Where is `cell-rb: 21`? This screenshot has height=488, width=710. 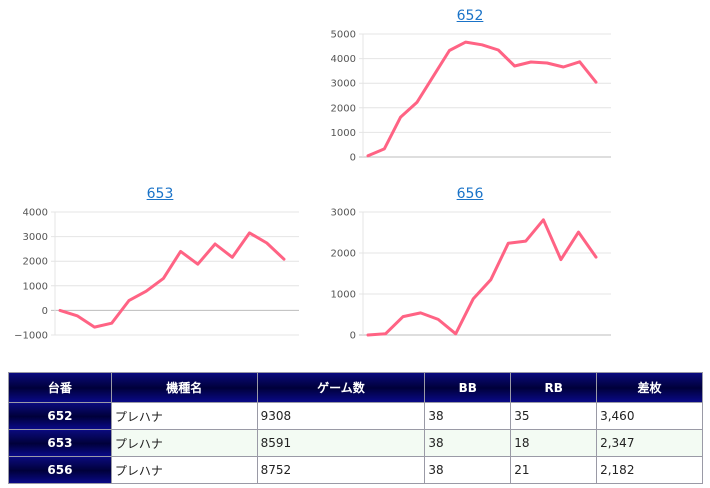
cell-rb: 21 is located at coordinates (554, 470).